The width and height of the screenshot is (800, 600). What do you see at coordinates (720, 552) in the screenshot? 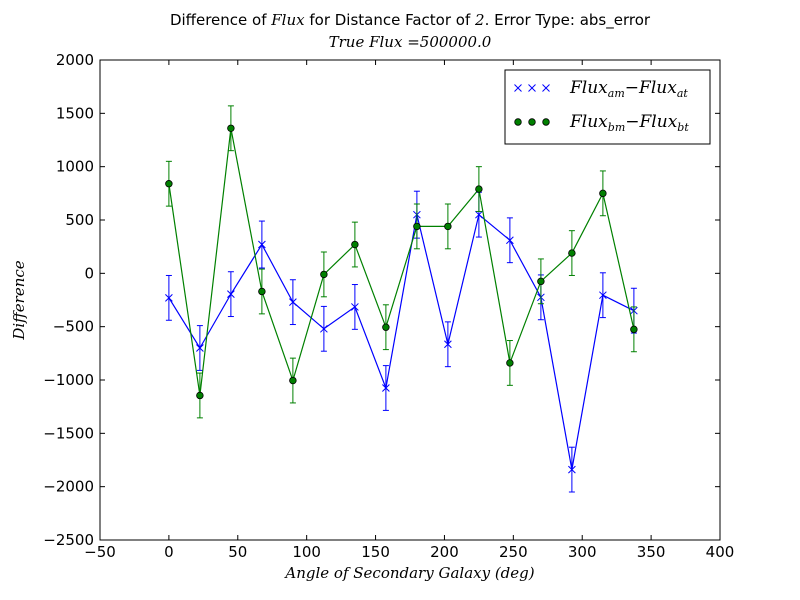
I see `x-tick-label: 400` at bounding box center [720, 552].